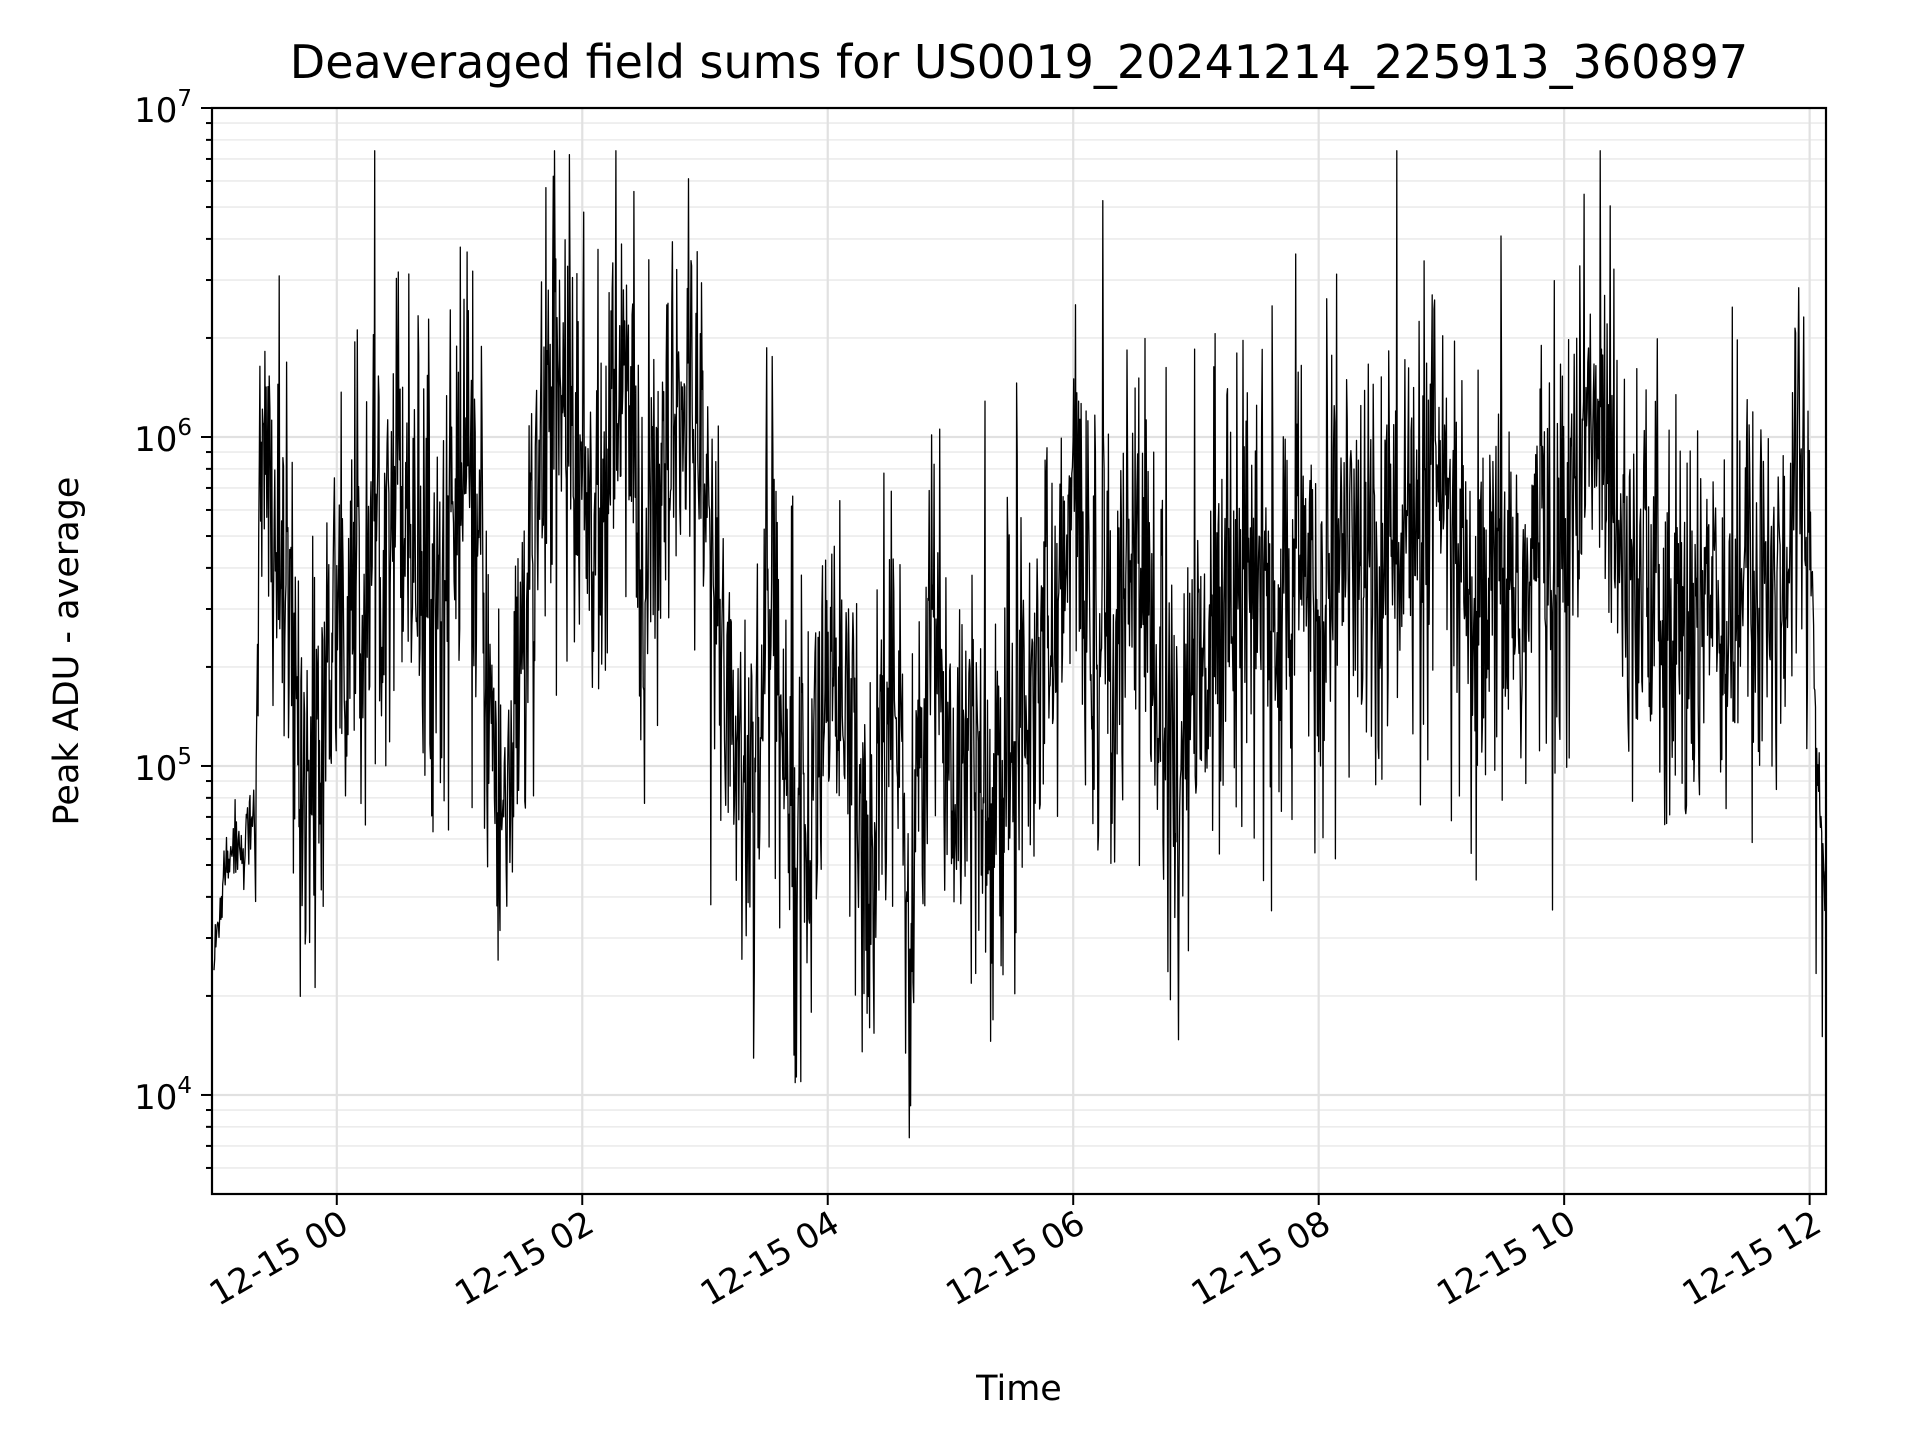 Image resolution: width=1920 pixels, height=1440 pixels. Describe the element at coordinates (67, 651) in the screenshot. I see `y-axis-label: Peak ADU - average` at that location.